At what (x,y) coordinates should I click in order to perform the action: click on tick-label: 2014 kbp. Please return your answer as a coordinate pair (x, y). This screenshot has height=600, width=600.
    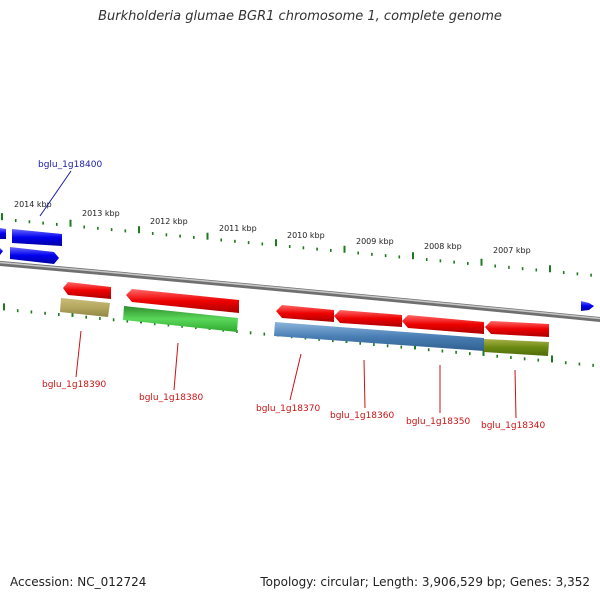
    Looking at the image, I should click on (33, 204).